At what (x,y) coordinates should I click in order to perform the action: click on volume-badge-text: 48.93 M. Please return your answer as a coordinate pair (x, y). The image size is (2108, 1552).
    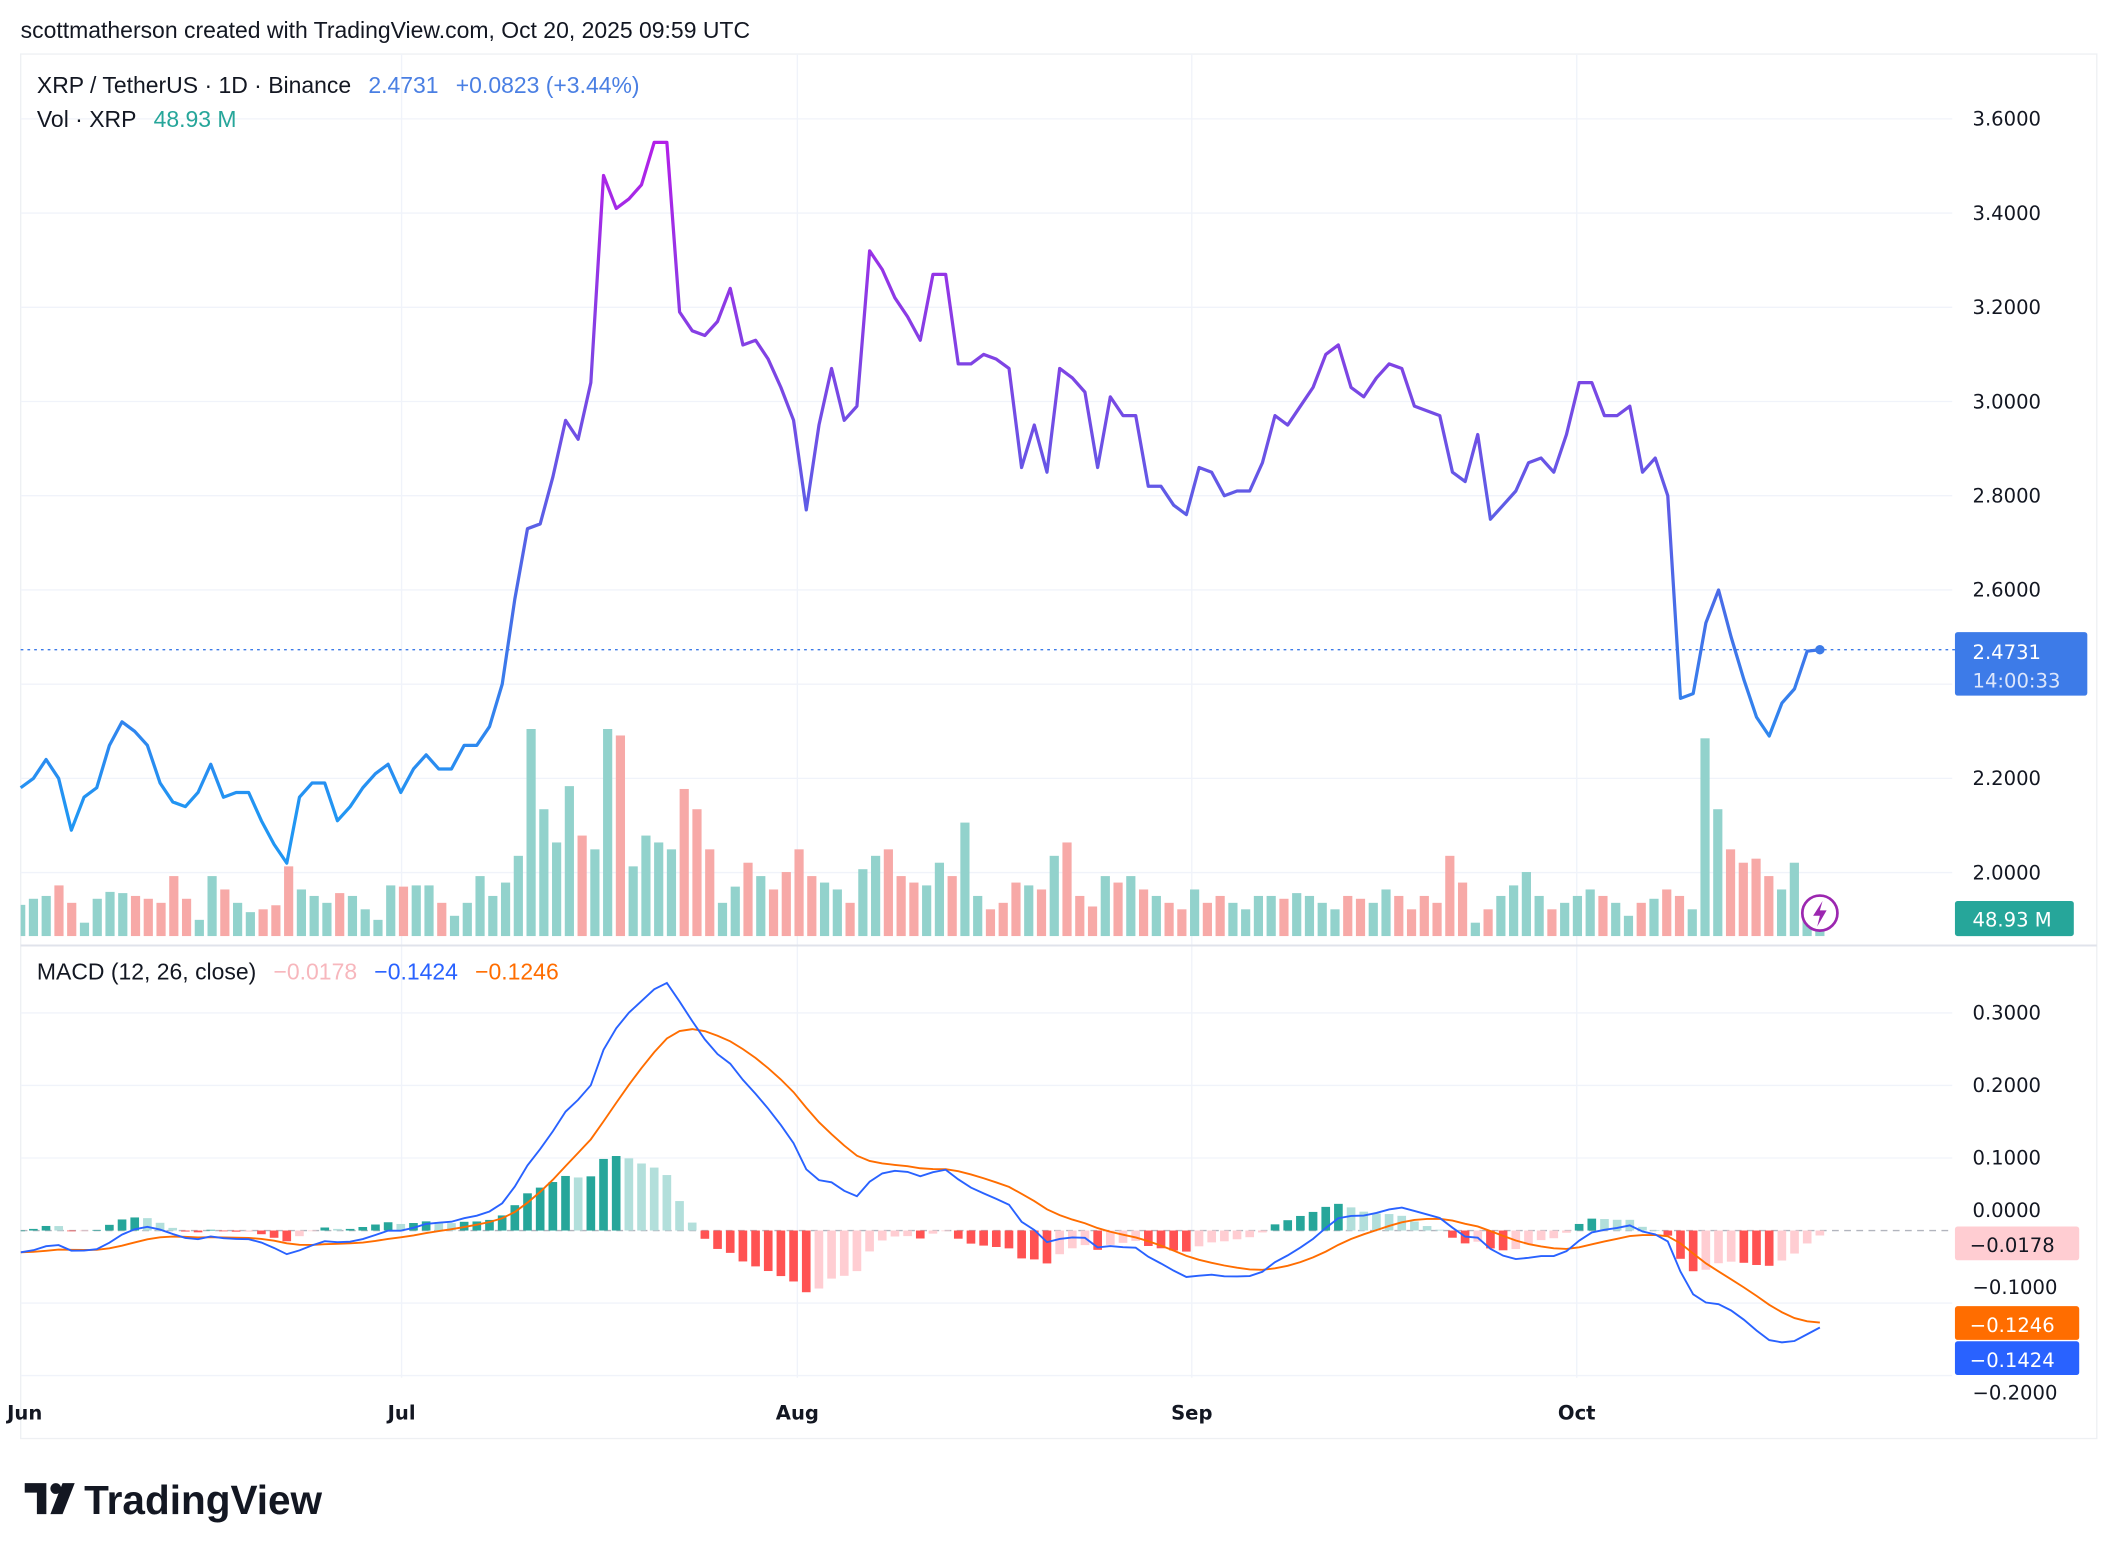
    Looking at the image, I should click on (2012, 920).